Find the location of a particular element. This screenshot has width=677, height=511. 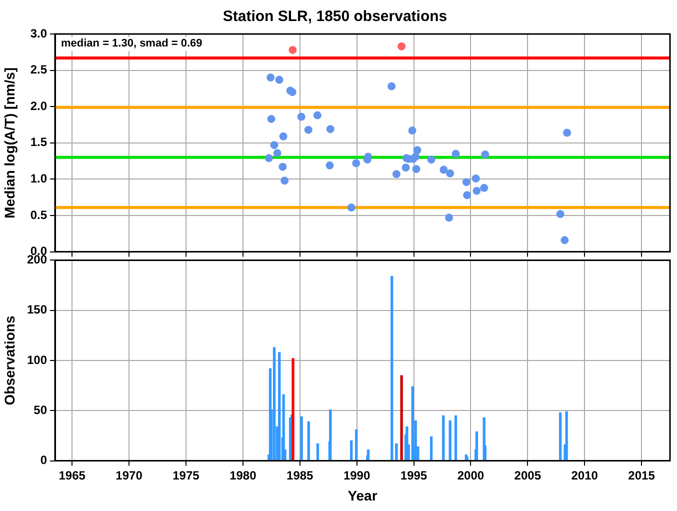

y-axis-title: Median log(A/T) [nm/s] is located at coordinates (9, 142).